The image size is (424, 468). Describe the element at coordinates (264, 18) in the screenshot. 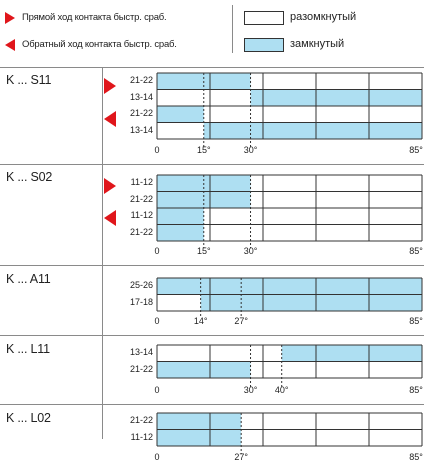

I see `legend-open-swatch` at that location.